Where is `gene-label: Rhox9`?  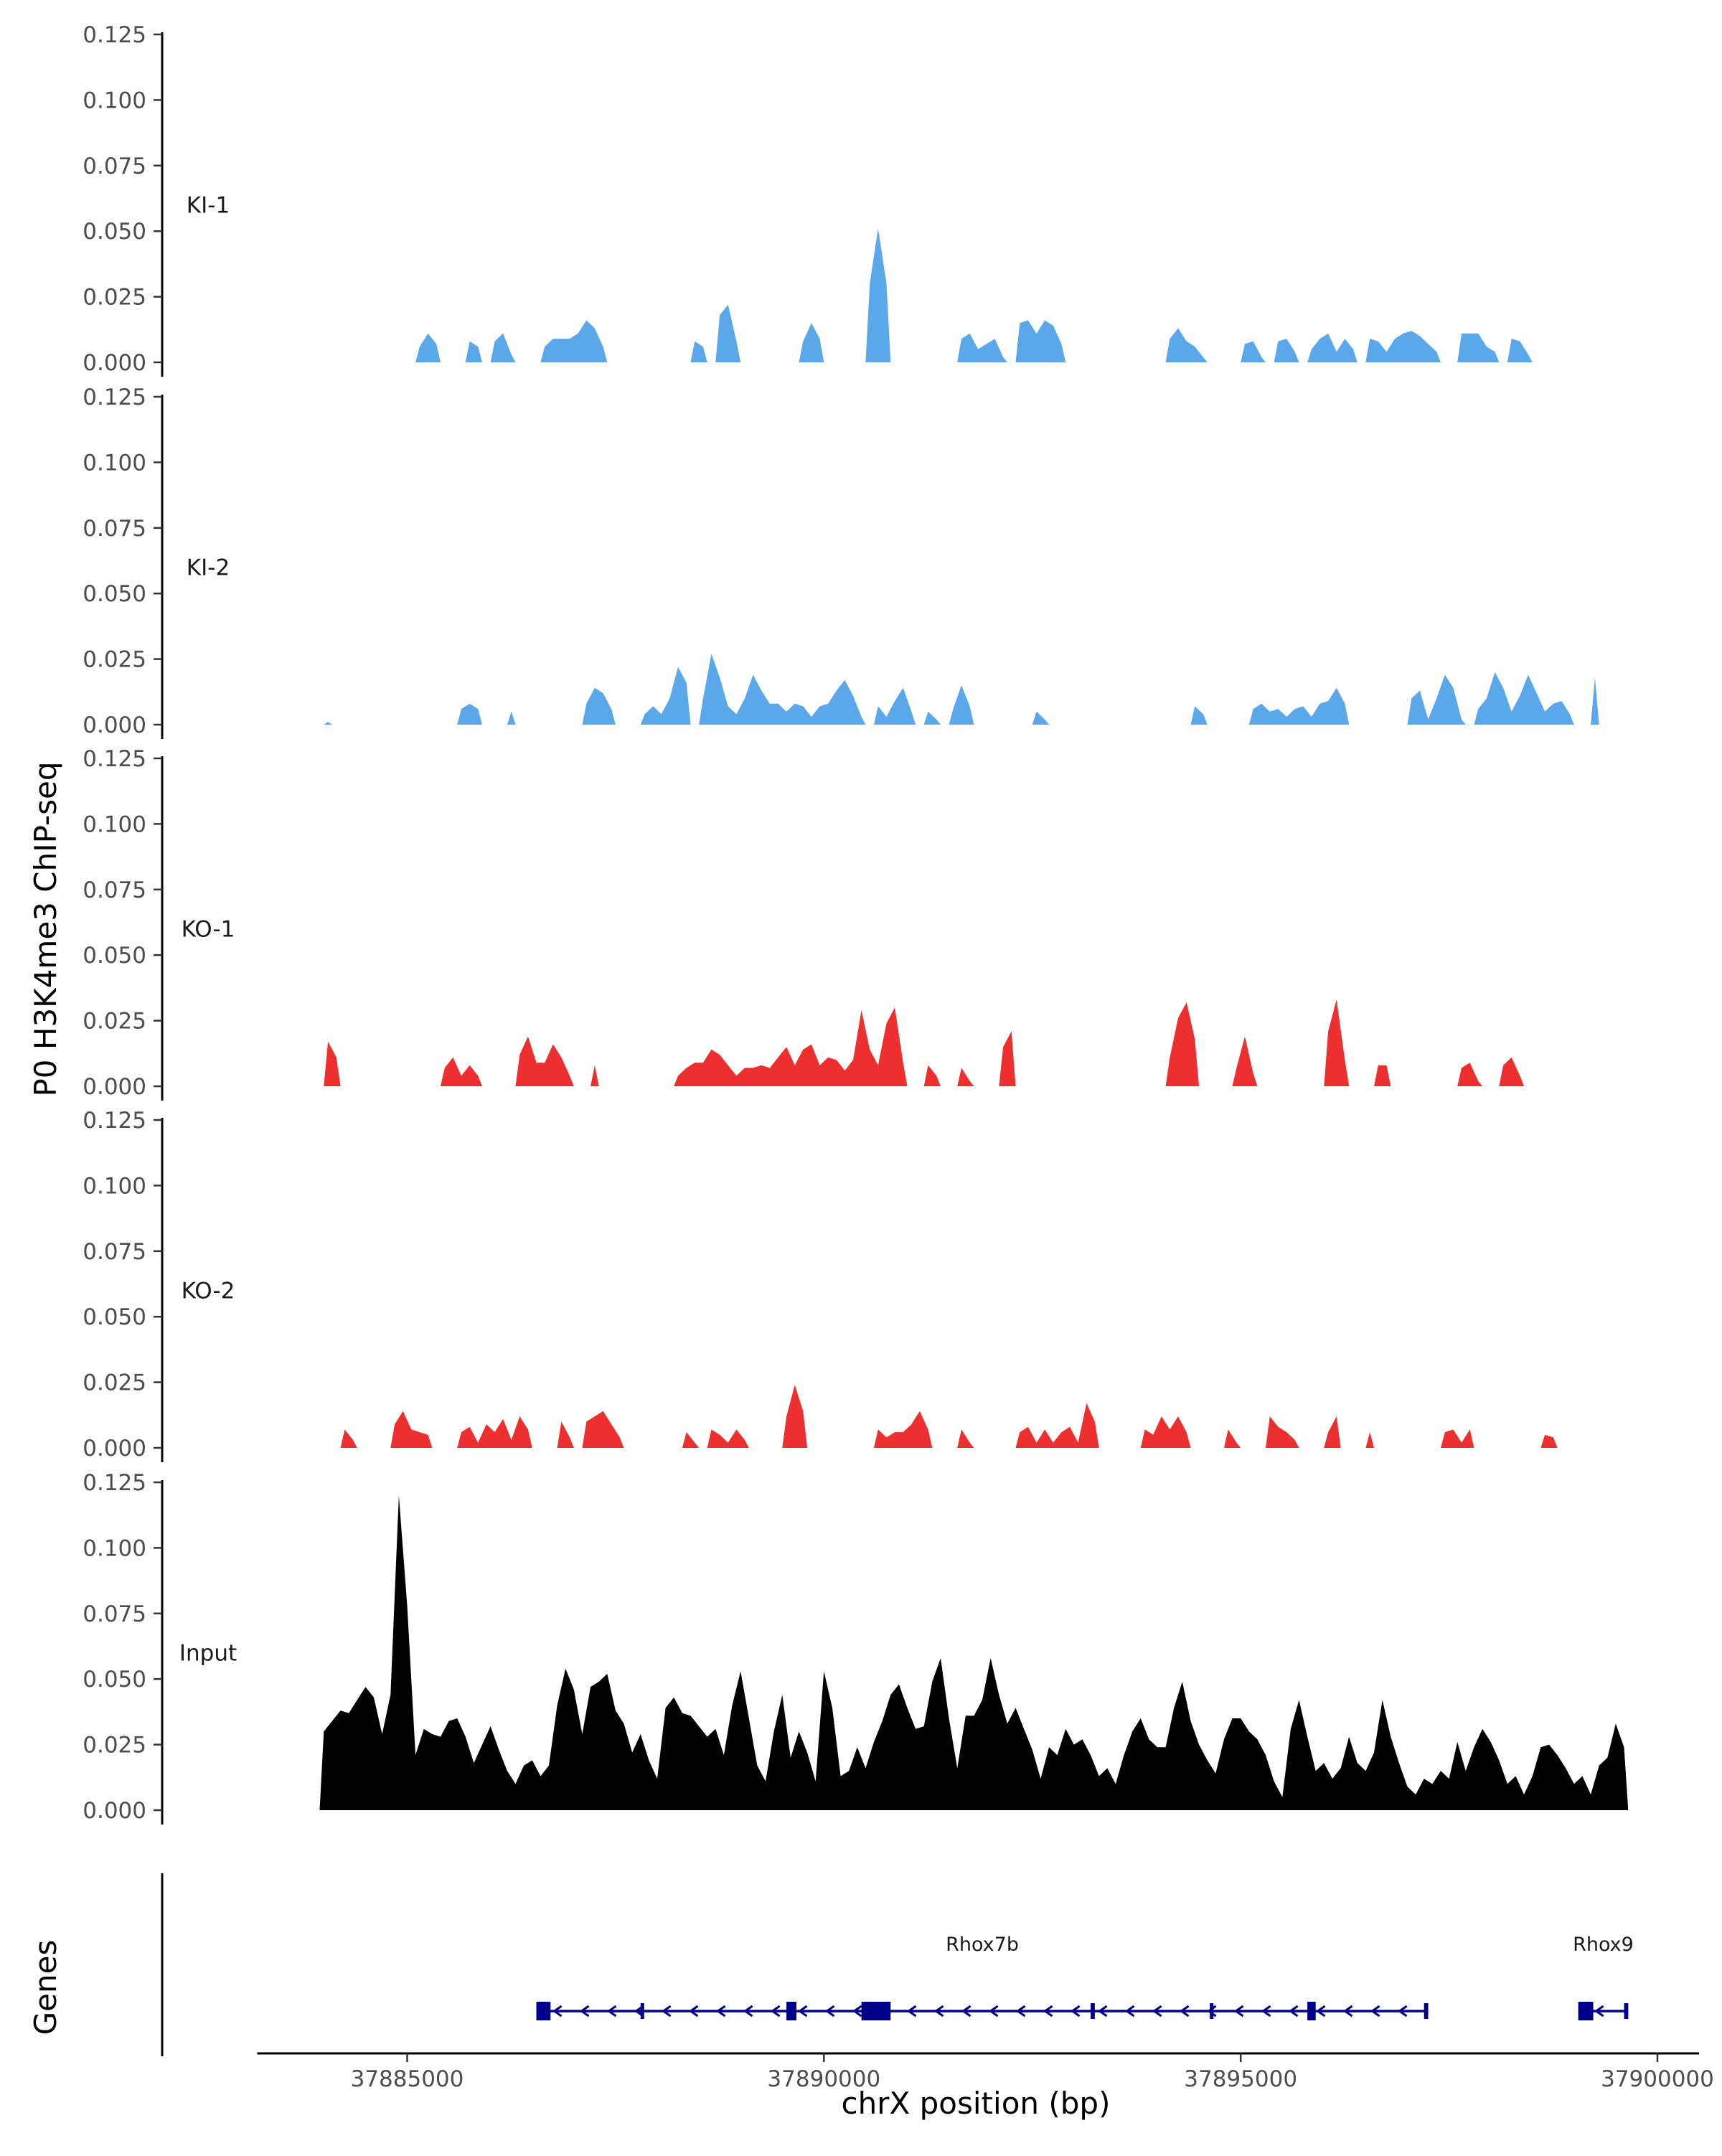 gene-label: Rhox9 is located at coordinates (1604, 1945).